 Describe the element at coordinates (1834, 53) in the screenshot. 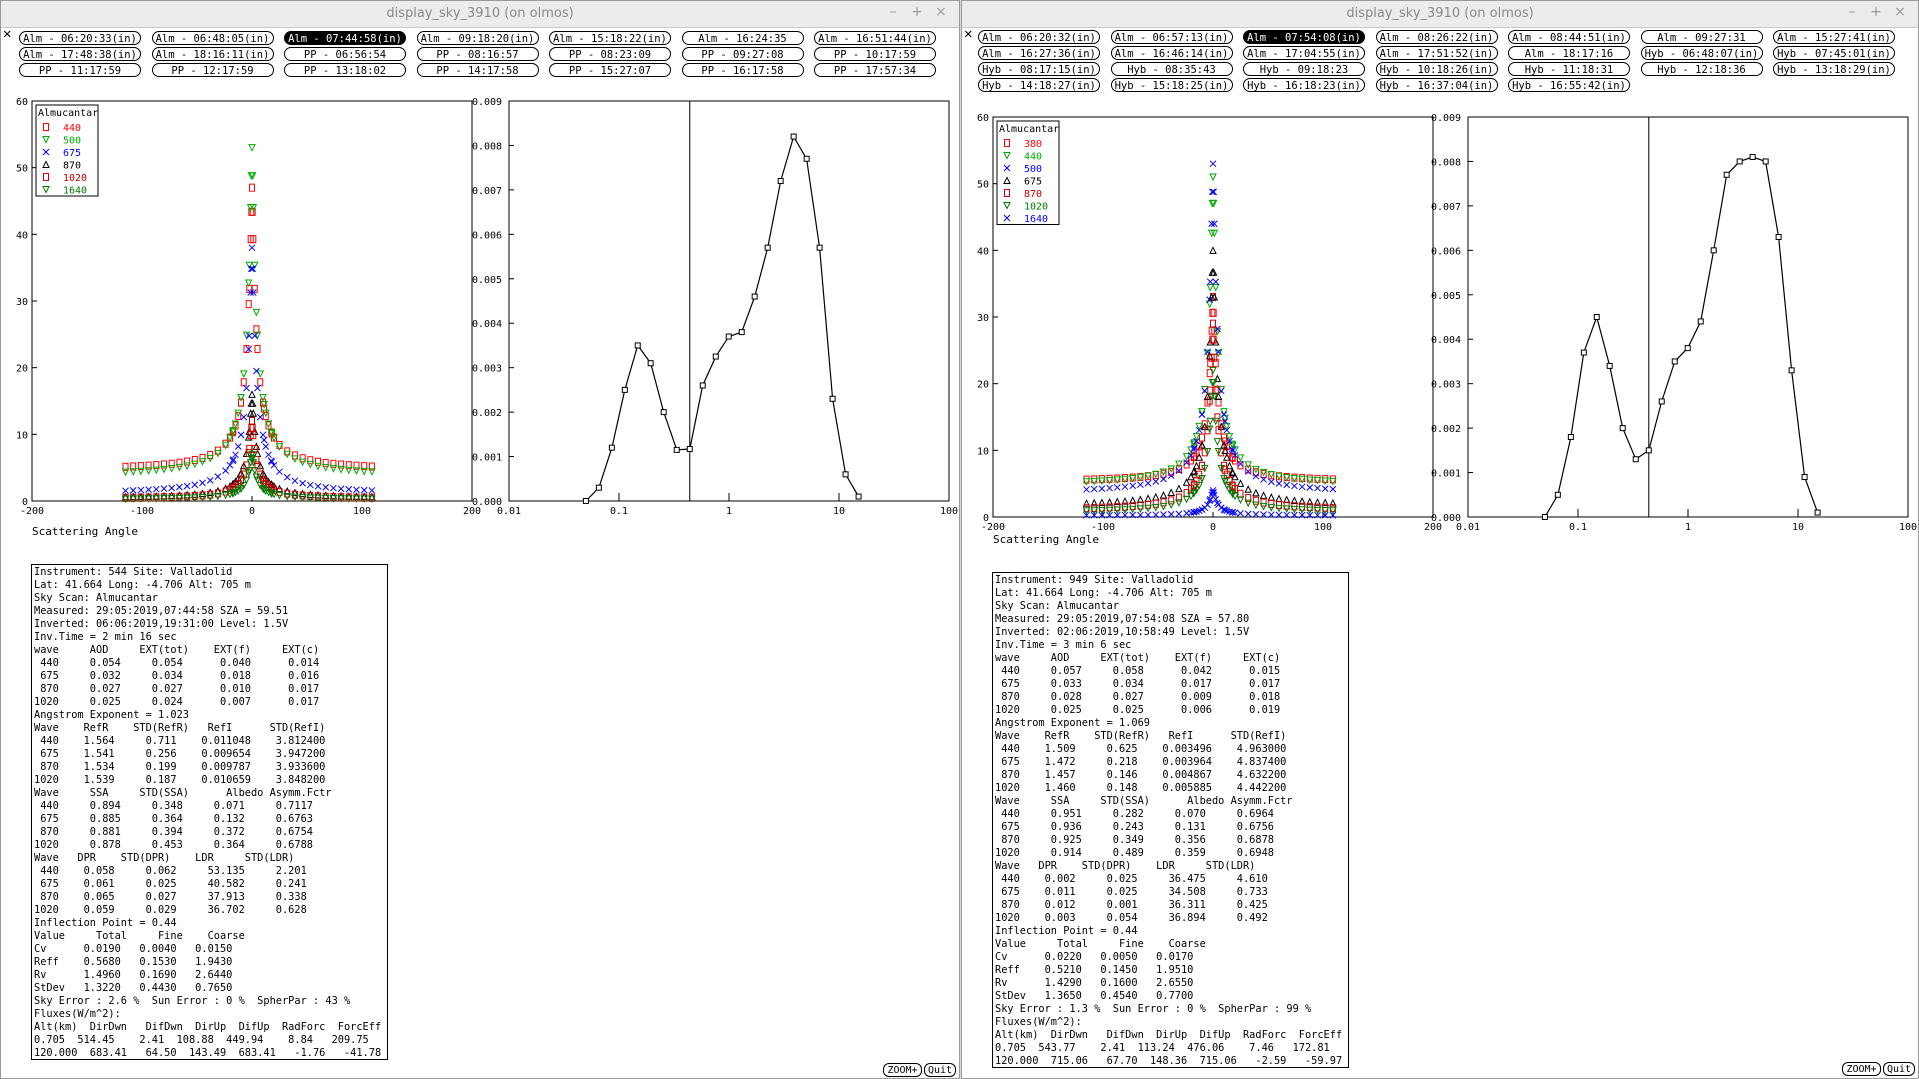

I see `scan-tab: Hyb - 07:45:01(in)` at that location.